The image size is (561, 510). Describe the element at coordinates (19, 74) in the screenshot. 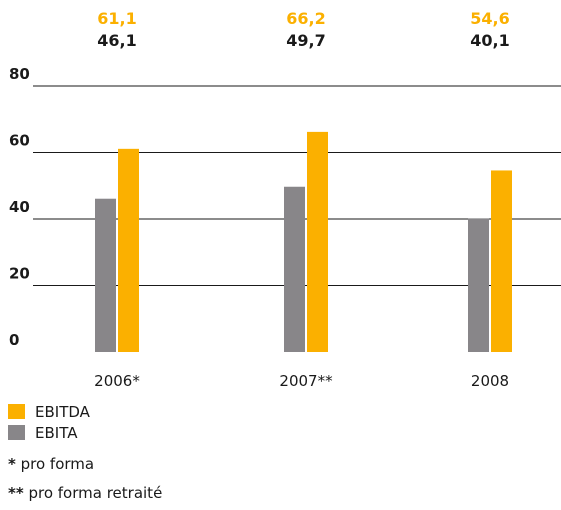

I see `y-tick-label-80: 80` at that location.